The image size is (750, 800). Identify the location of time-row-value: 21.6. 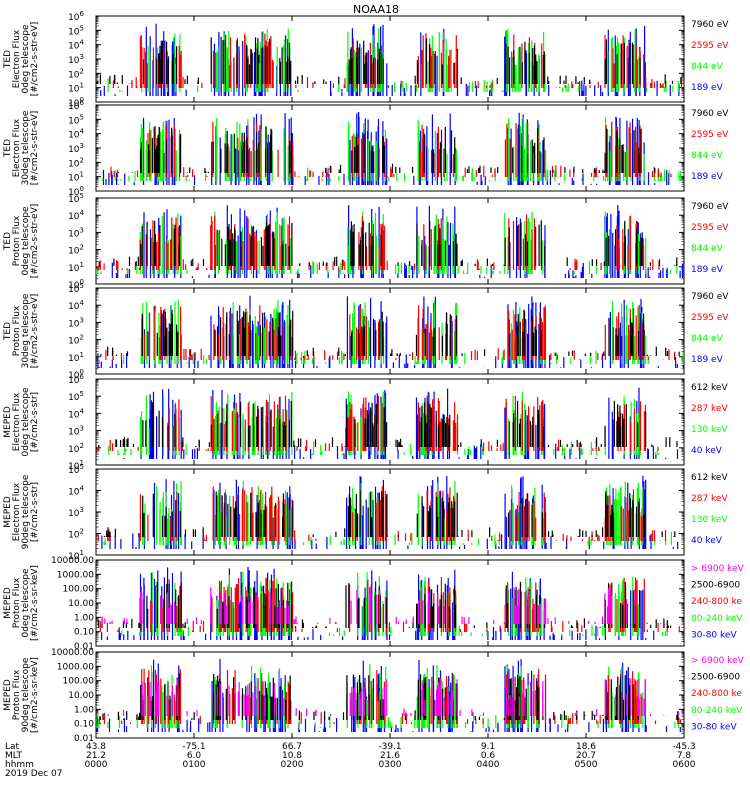
(390, 756).